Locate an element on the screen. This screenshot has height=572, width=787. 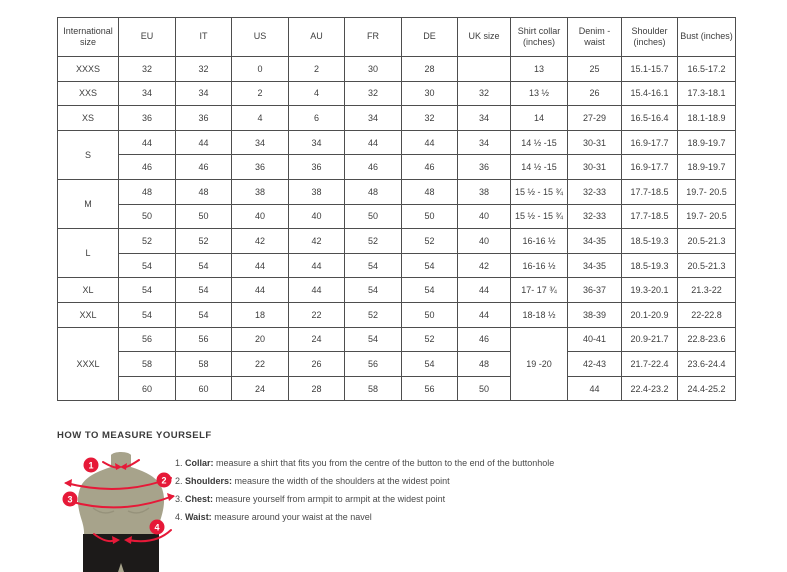
instruction-number: 2. is located at coordinates (180, 481).